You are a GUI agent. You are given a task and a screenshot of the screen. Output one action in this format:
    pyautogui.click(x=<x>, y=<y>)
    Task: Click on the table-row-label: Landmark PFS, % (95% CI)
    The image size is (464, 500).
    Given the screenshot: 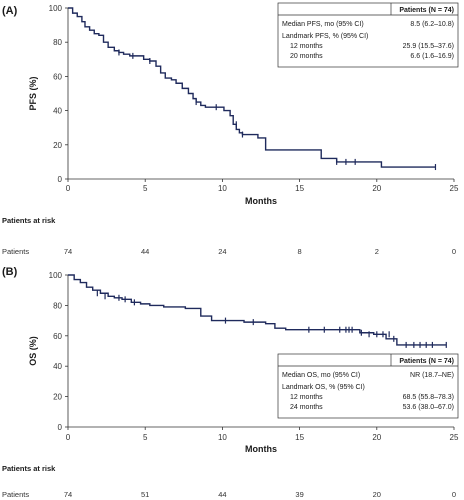 What is the action you would take?
    pyautogui.click(x=325, y=36)
    